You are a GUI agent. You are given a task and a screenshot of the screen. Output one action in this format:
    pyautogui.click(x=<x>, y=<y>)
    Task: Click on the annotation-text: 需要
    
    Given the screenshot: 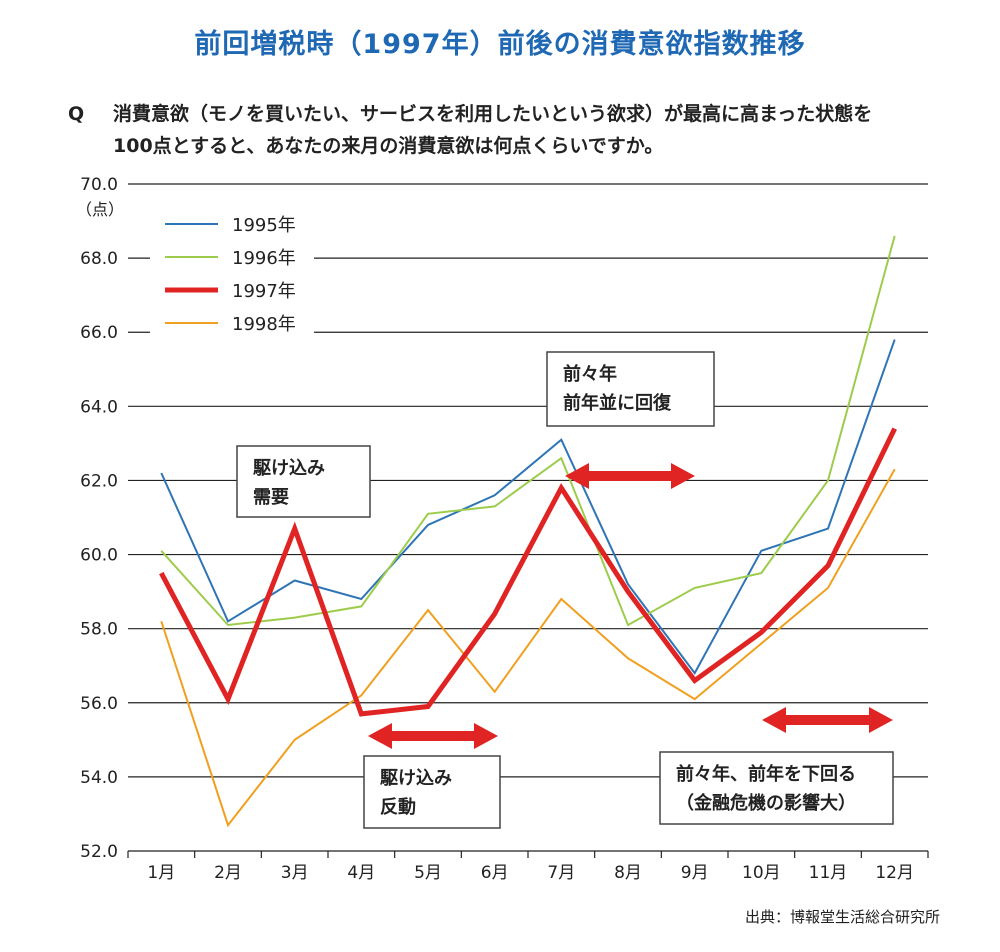 What is the action you would take?
    pyautogui.click(x=271, y=497)
    